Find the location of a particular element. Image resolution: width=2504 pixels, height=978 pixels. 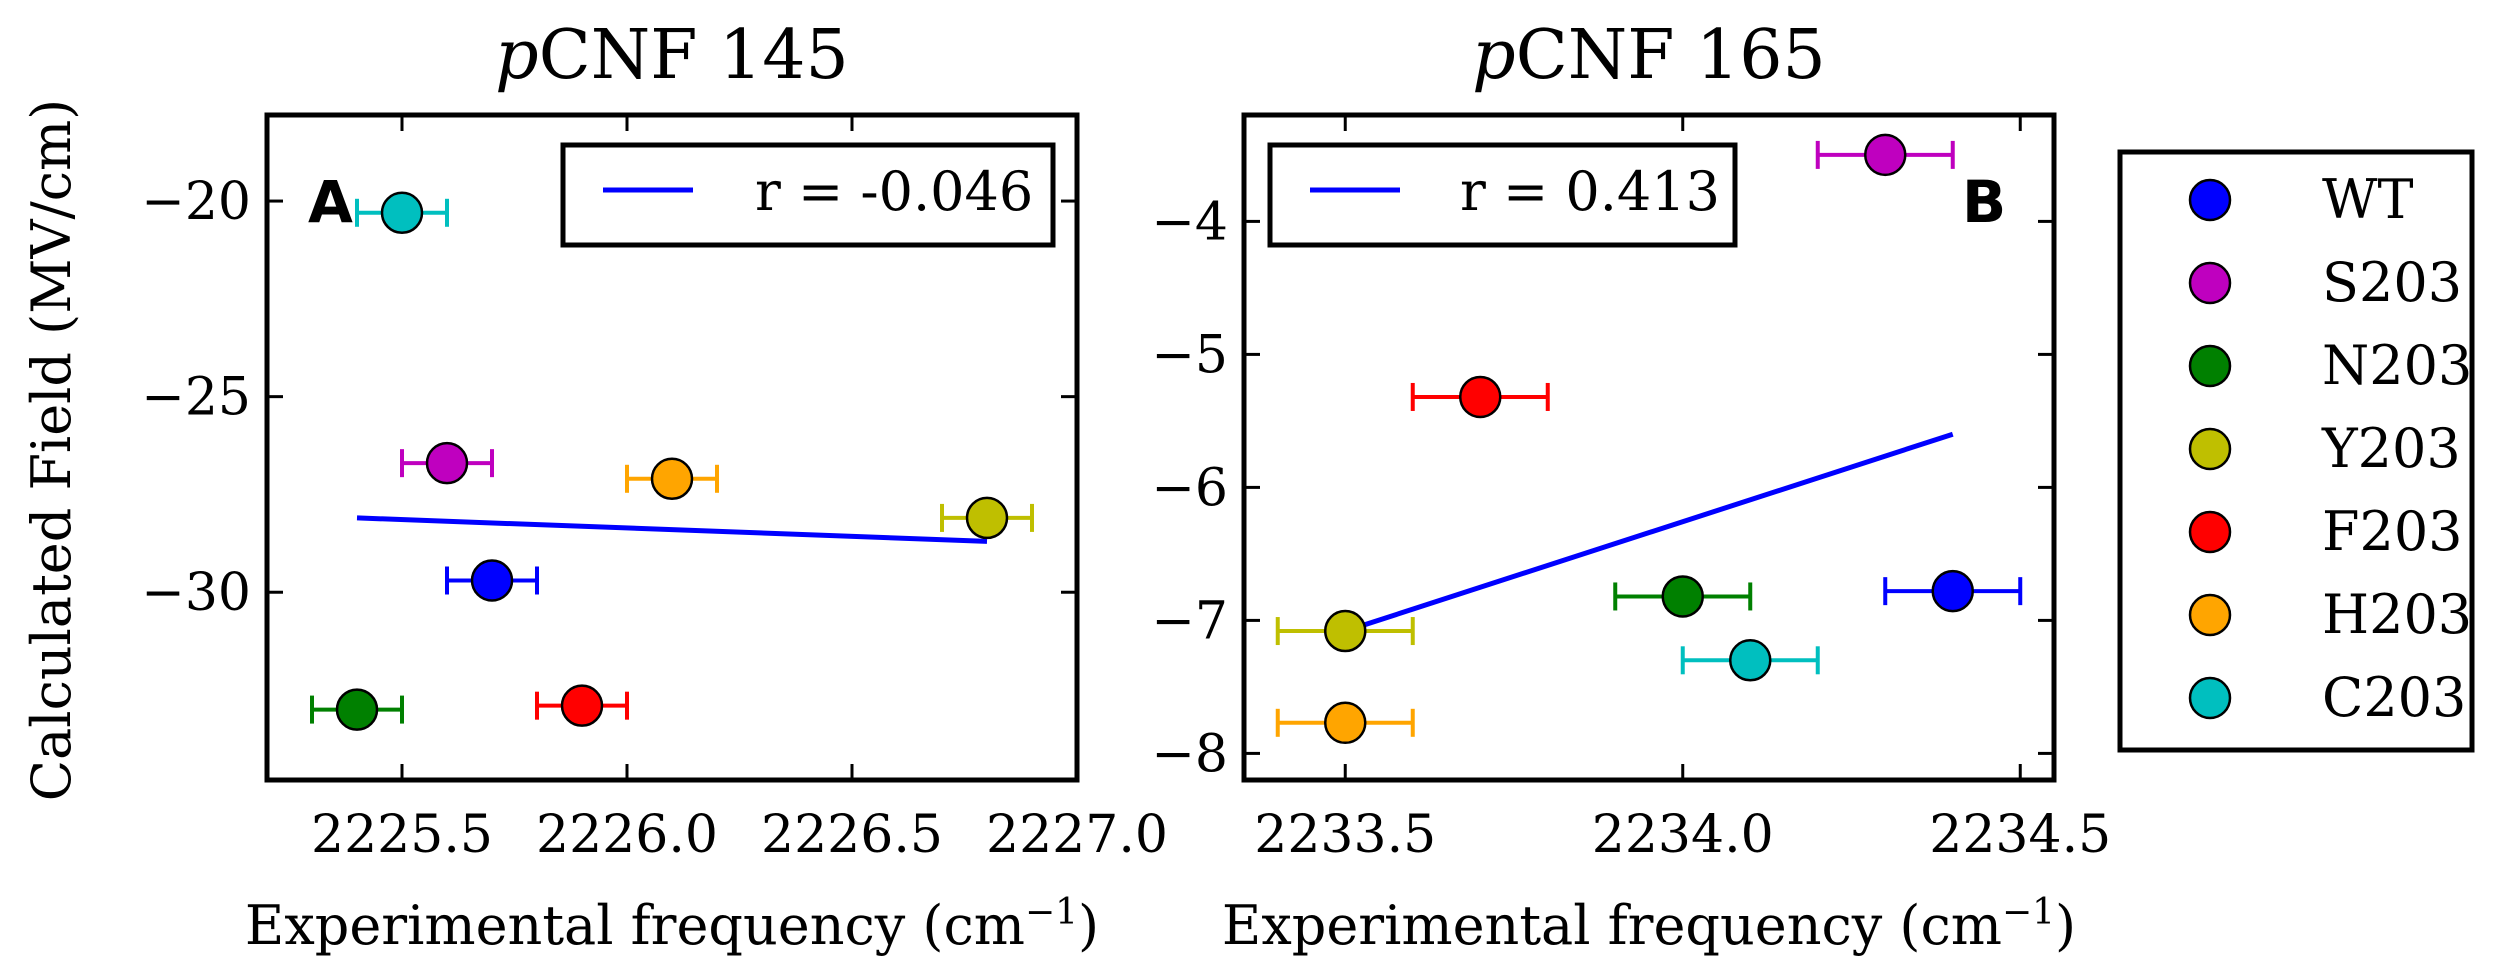

panel-a-xtick-label: 2227.0 is located at coordinates (1077, 835).